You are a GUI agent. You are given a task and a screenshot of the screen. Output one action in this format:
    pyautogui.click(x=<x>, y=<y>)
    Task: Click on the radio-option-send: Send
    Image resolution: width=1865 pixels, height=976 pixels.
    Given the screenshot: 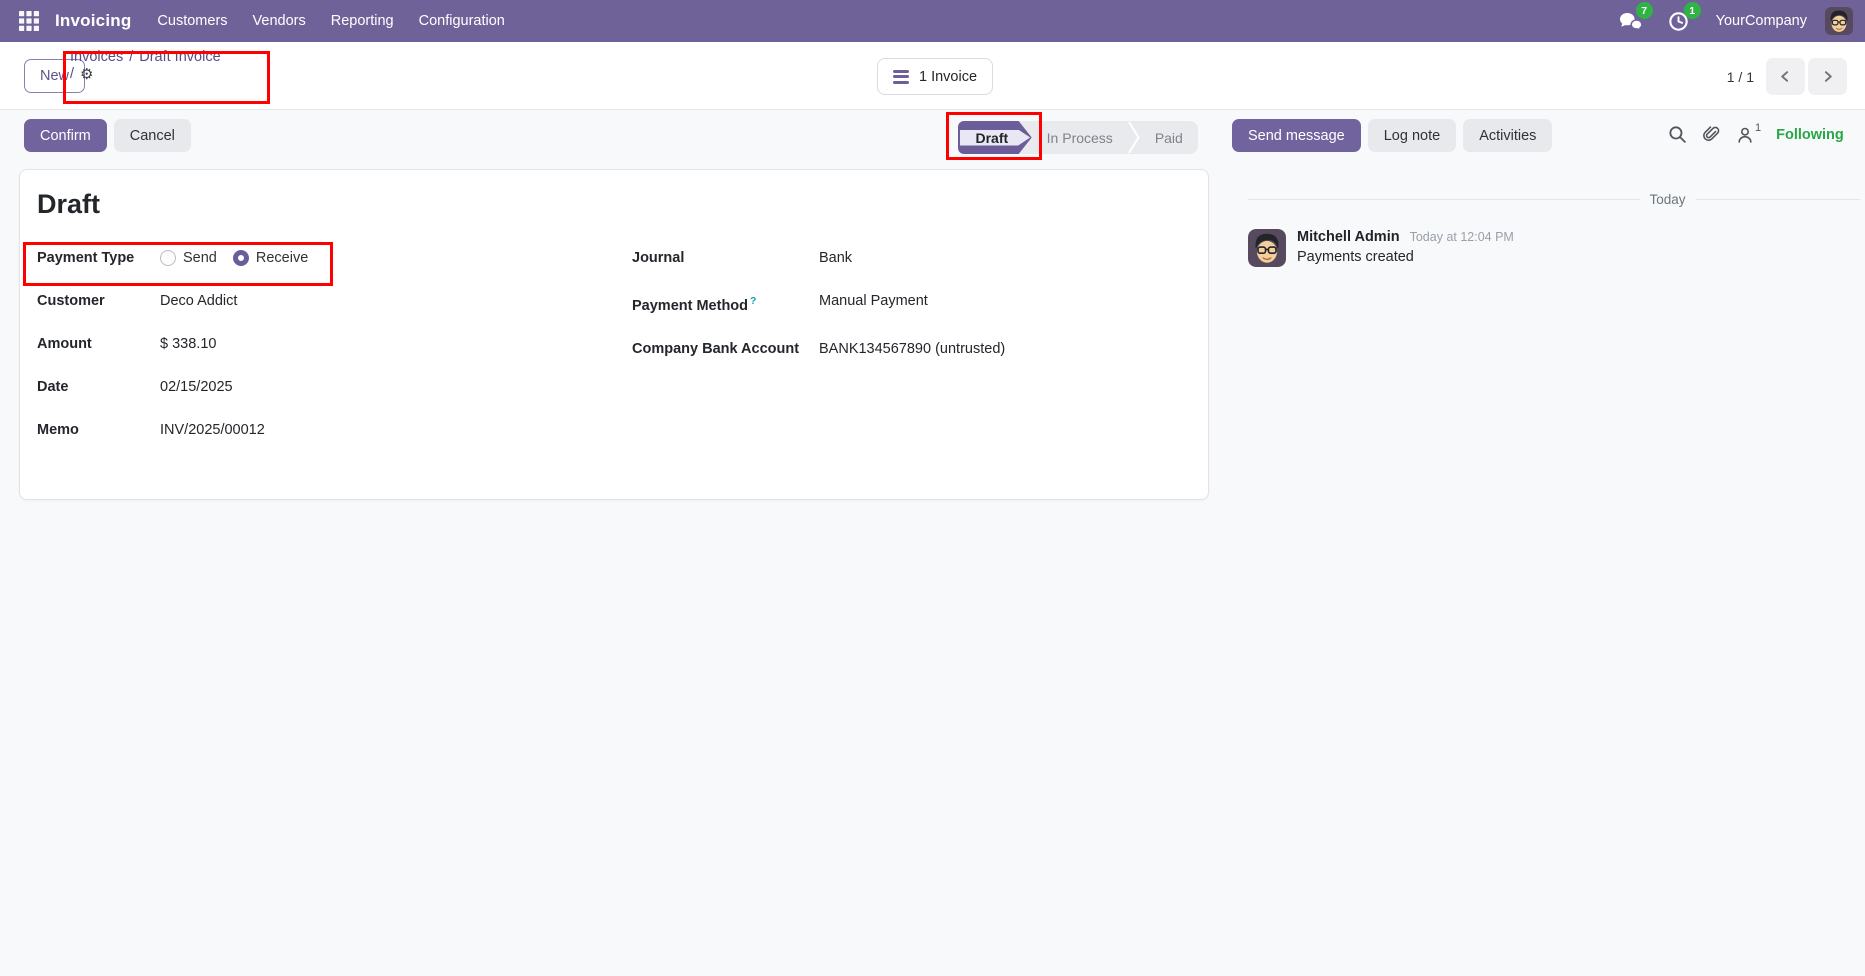 What is the action you would take?
    pyautogui.click(x=188, y=258)
    